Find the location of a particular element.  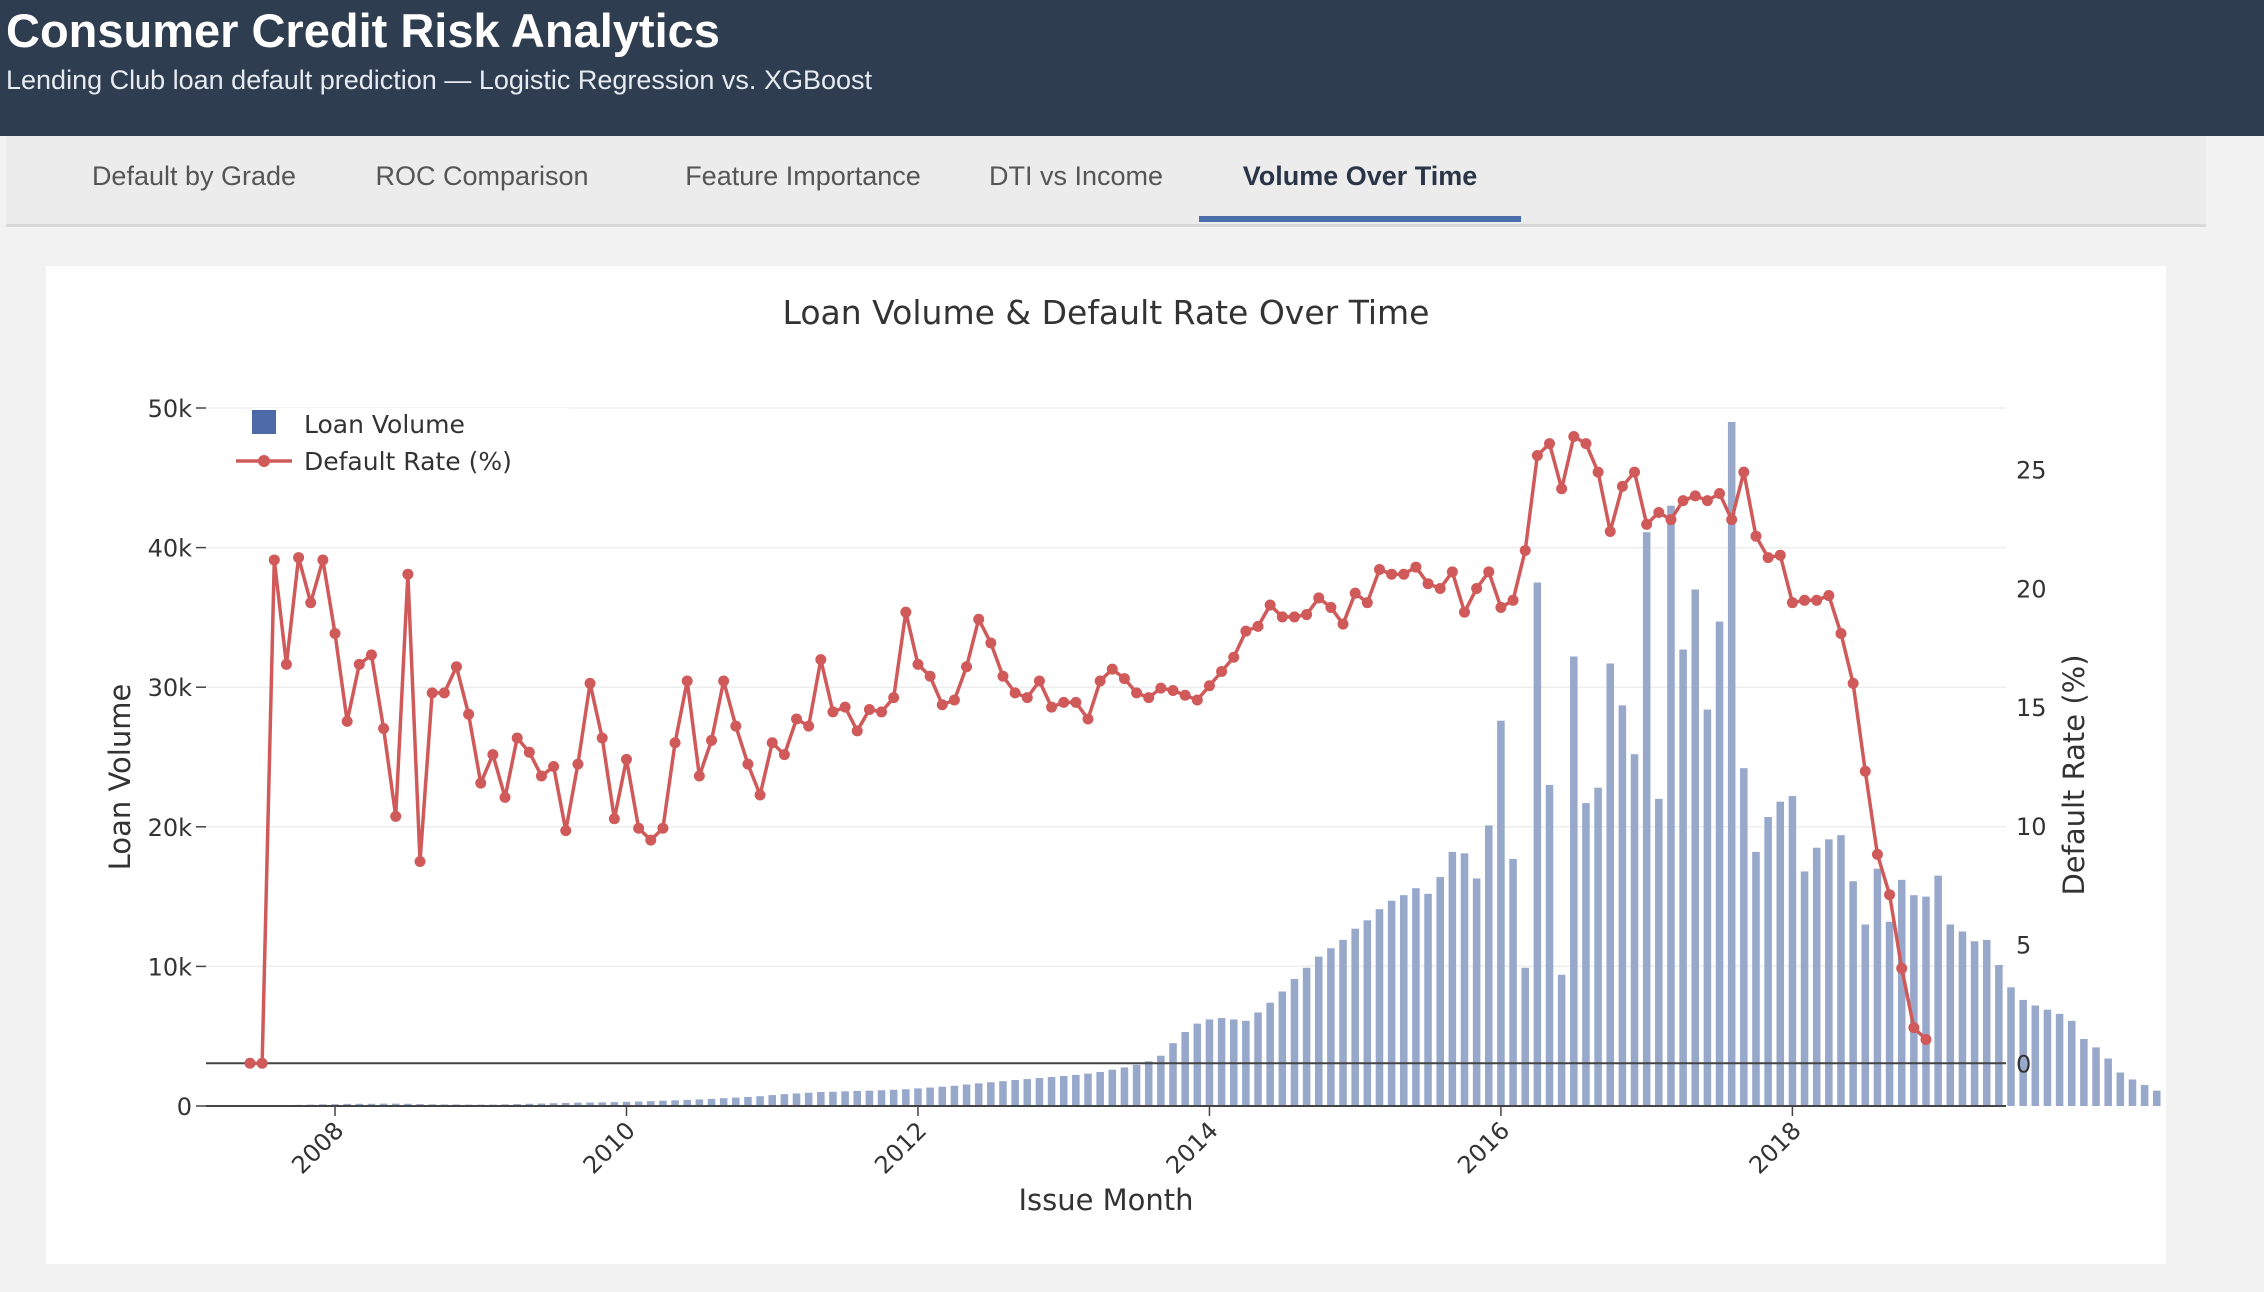

chart-legend: Loan Volume Default Rate (%) is located at coordinates (402, 458).